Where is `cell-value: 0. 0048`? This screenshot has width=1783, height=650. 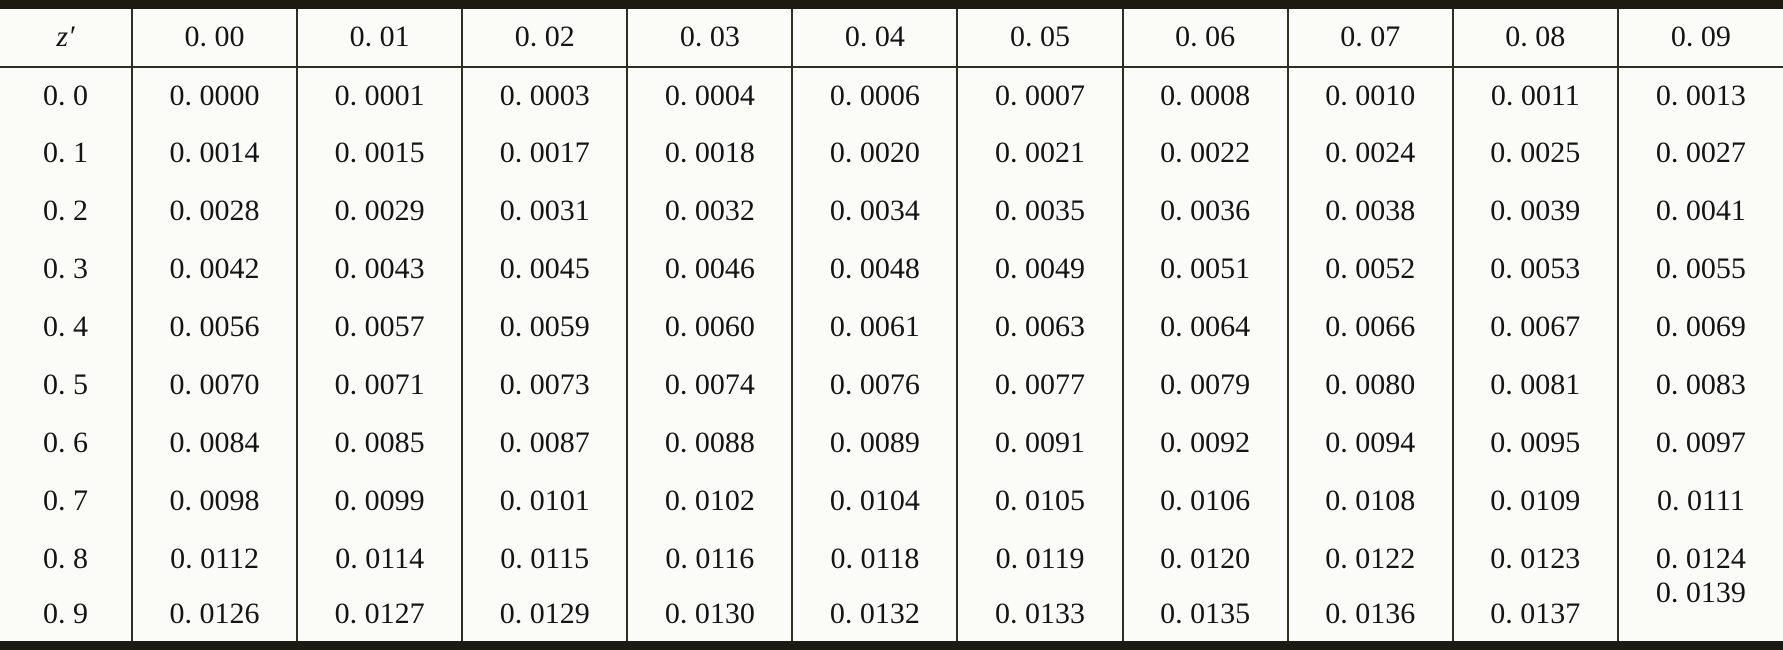
cell-value: 0. 0048 is located at coordinates (874, 269).